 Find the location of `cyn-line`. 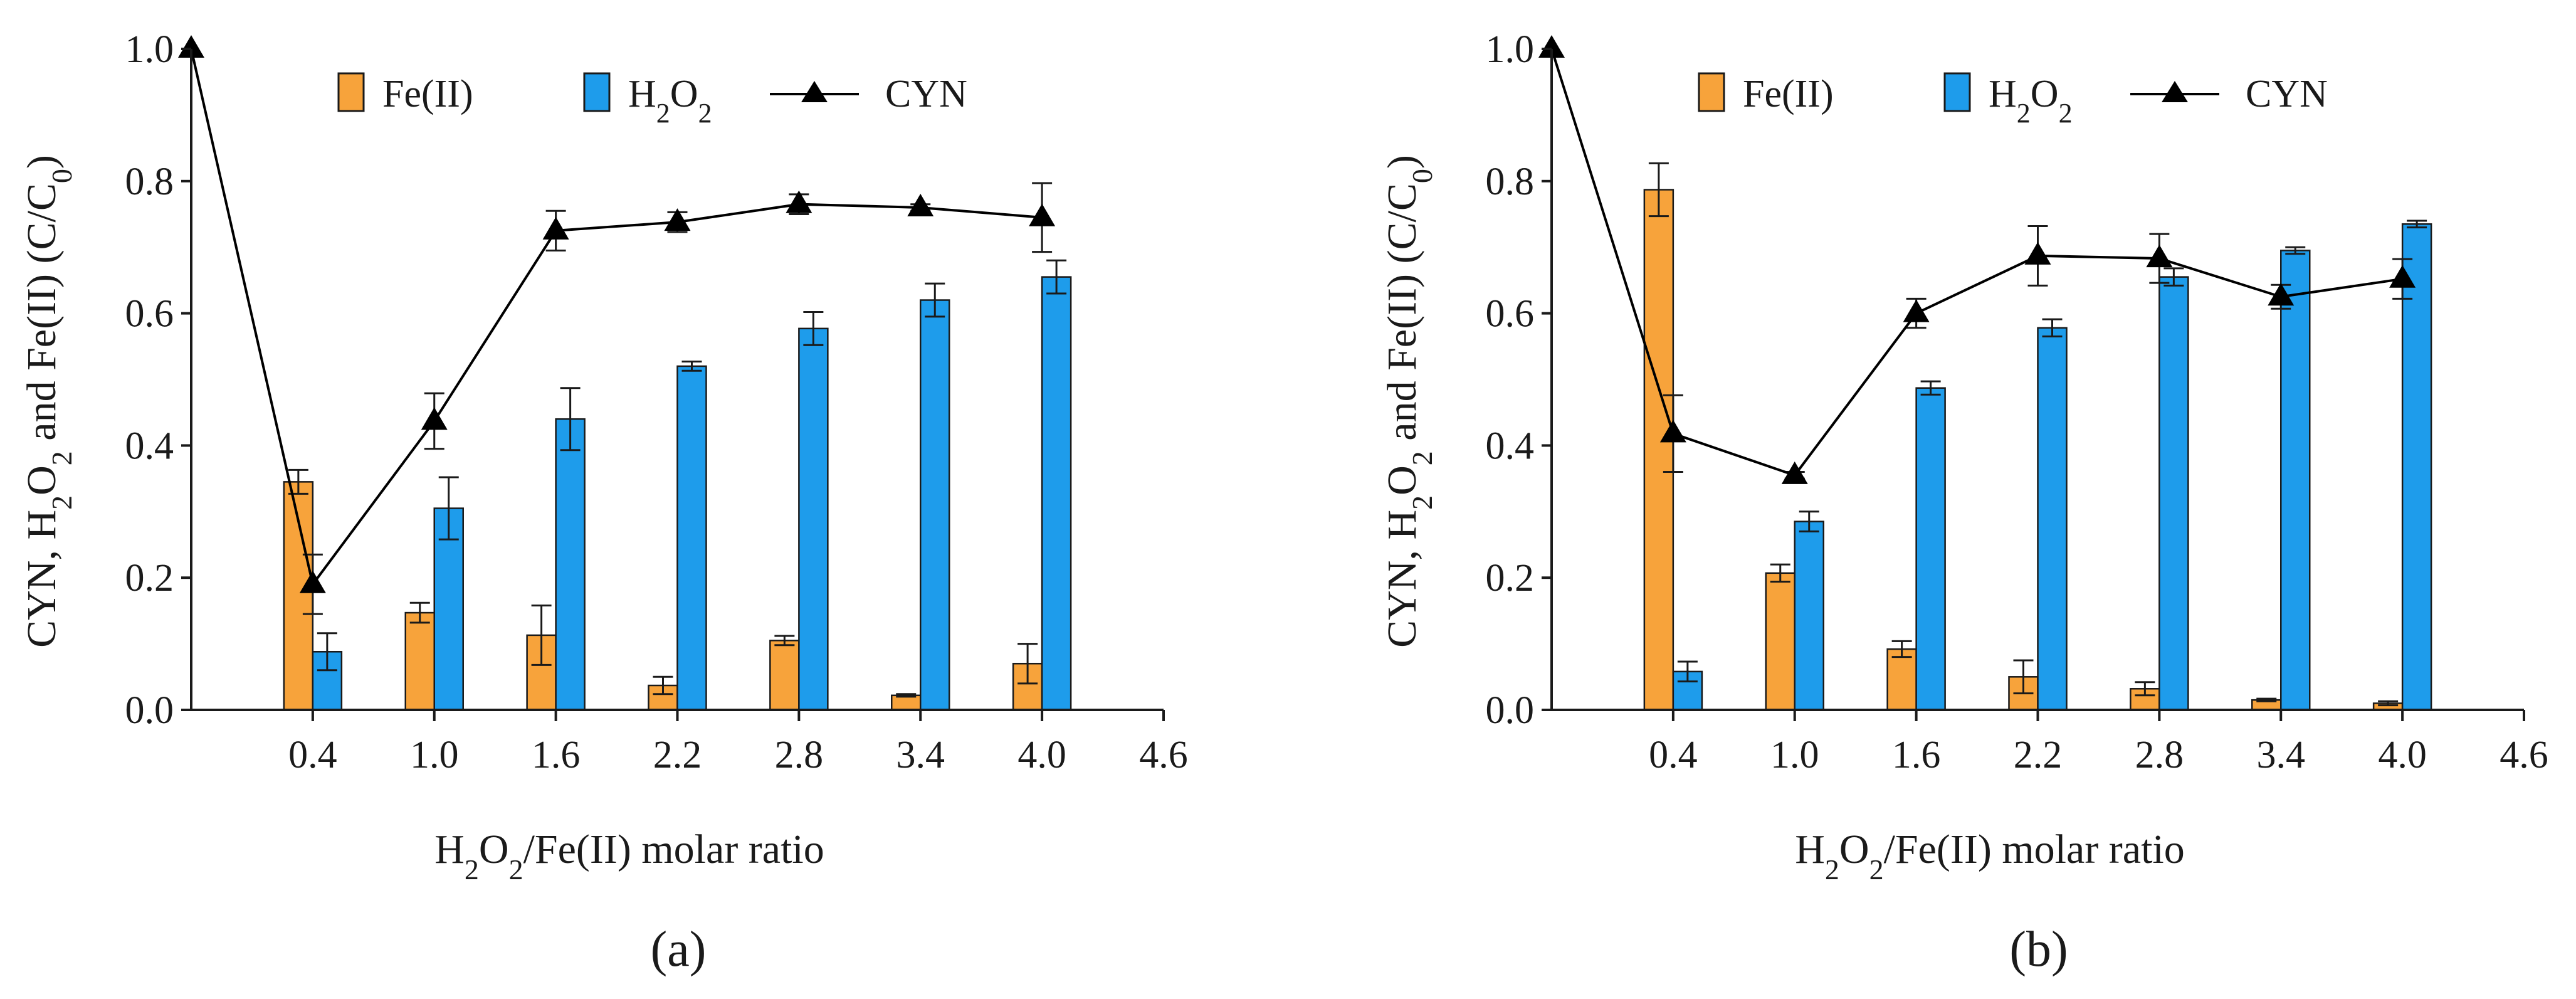

cyn-line is located at coordinates (1976, 262).